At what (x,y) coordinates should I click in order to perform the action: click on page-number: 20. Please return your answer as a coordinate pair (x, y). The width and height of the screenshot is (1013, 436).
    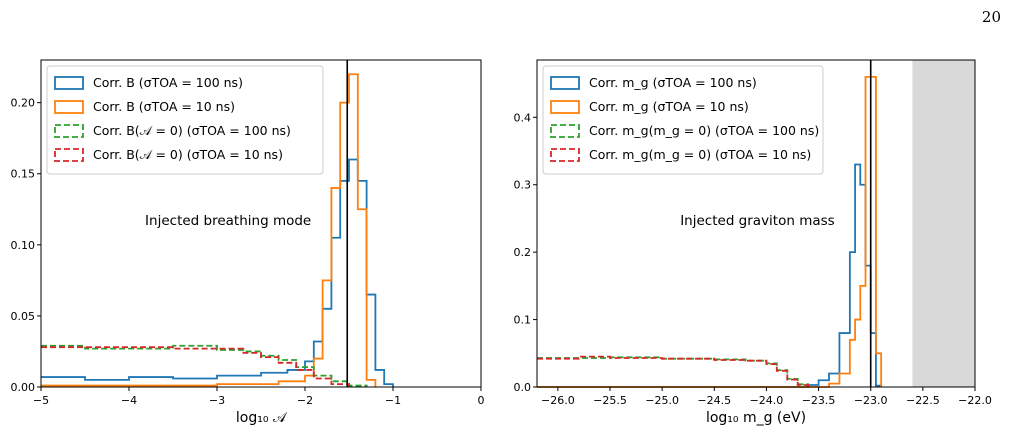
    Looking at the image, I should click on (991, 17).